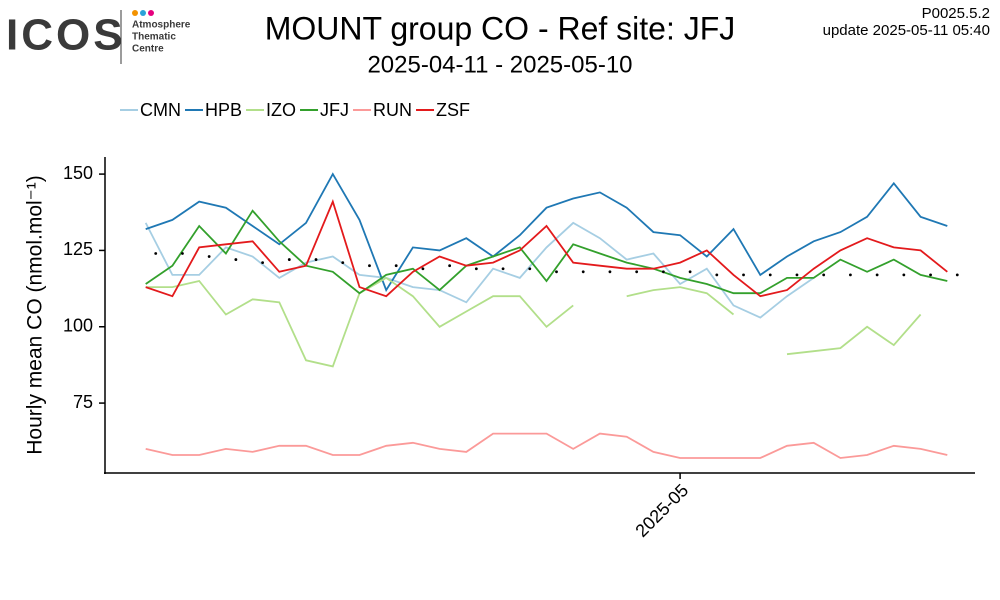 Image resolution: width=1000 pixels, height=600 pixels. Describe the element at coordinates (956, 13) in the screenshot. I see `version: P0025.5.2` at that location.